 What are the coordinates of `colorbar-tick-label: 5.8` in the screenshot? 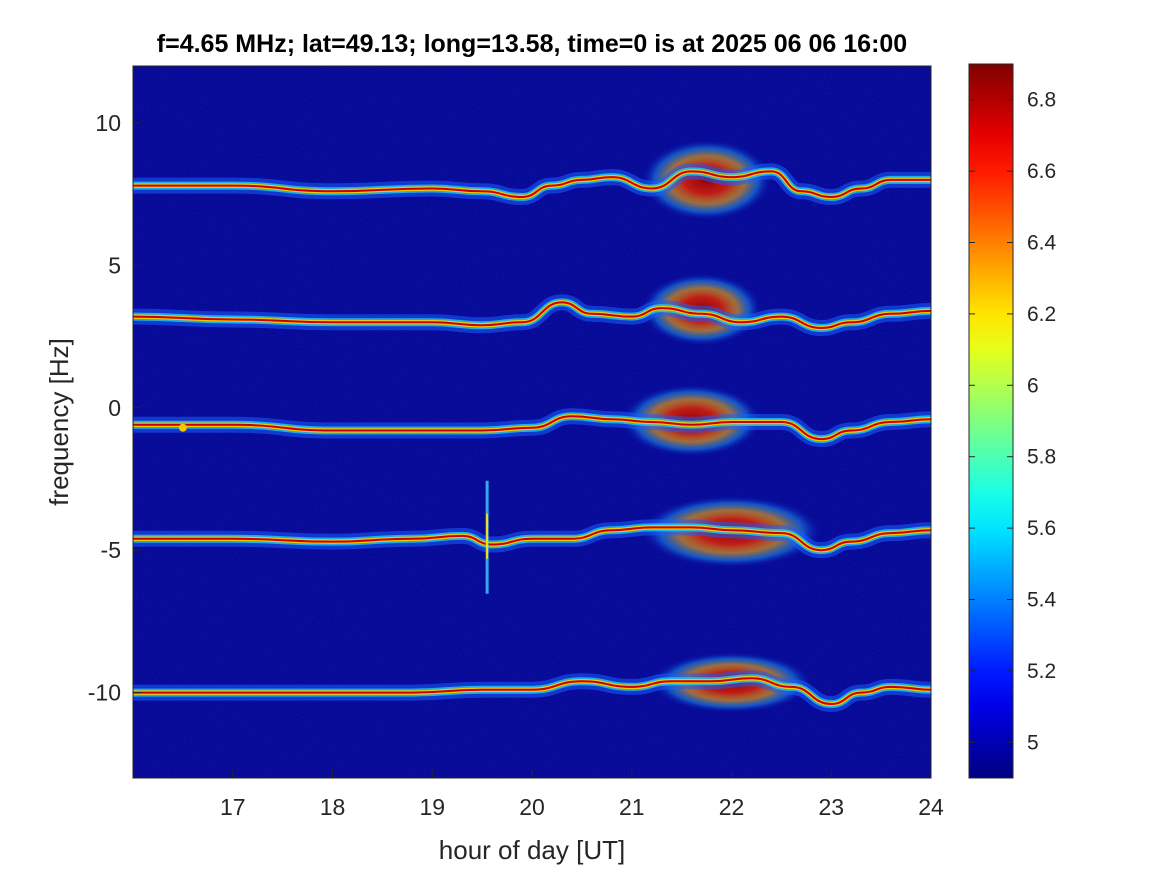 It's located at (1041, 457).